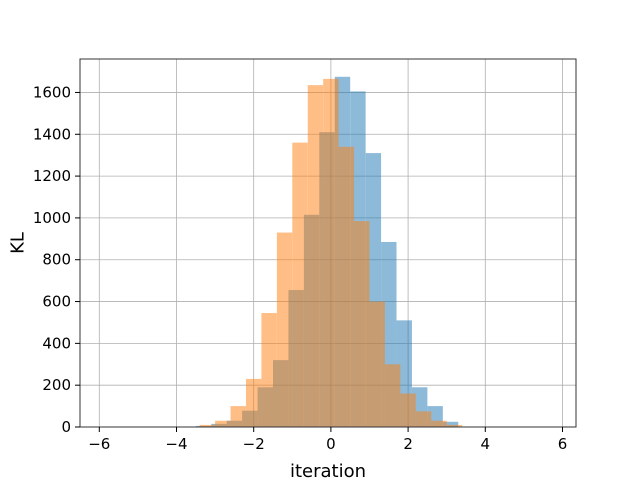 This screenshot has width=640, height=484. What do you see at coordinates (52, 176) in the screenshot?
I see `y-tick-label: 1200` at bounding box center [52, 176].